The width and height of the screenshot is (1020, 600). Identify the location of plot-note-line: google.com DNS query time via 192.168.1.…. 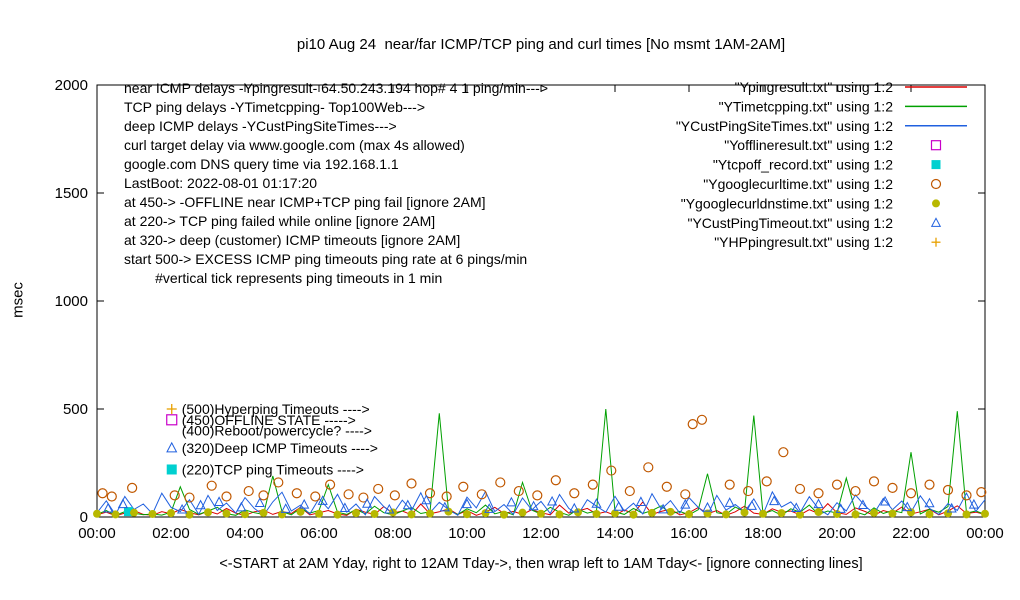
(261, 164).